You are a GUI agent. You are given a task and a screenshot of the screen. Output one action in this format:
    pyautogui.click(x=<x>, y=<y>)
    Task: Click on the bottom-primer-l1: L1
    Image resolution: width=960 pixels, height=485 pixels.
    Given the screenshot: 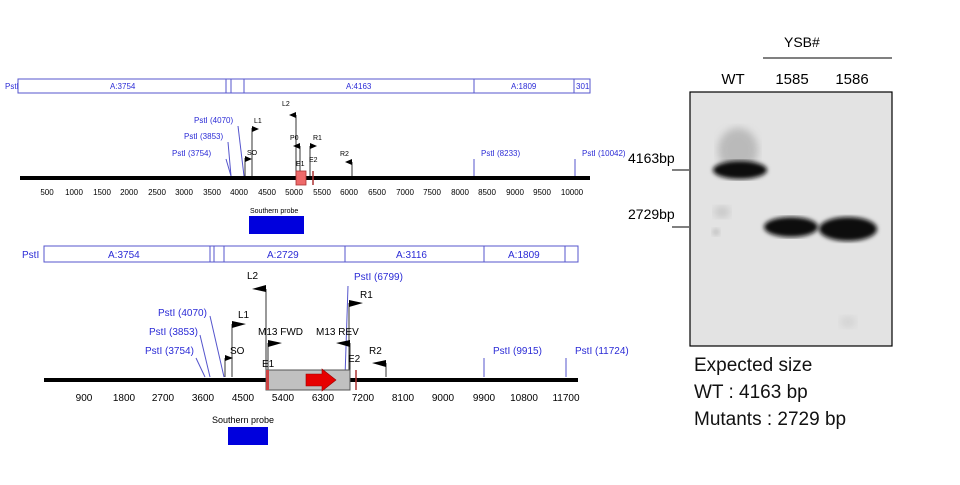 What is the action you would take?
    pyautogui.click(x=244, y=315)
    